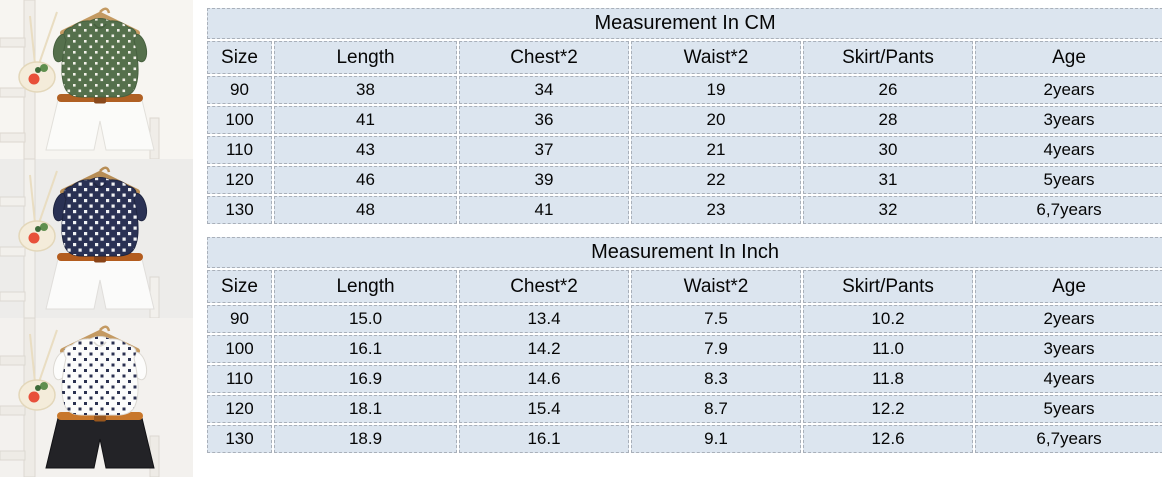 The image size is (1162, 477). I want to click on column-header: Size, so click(239, 286).